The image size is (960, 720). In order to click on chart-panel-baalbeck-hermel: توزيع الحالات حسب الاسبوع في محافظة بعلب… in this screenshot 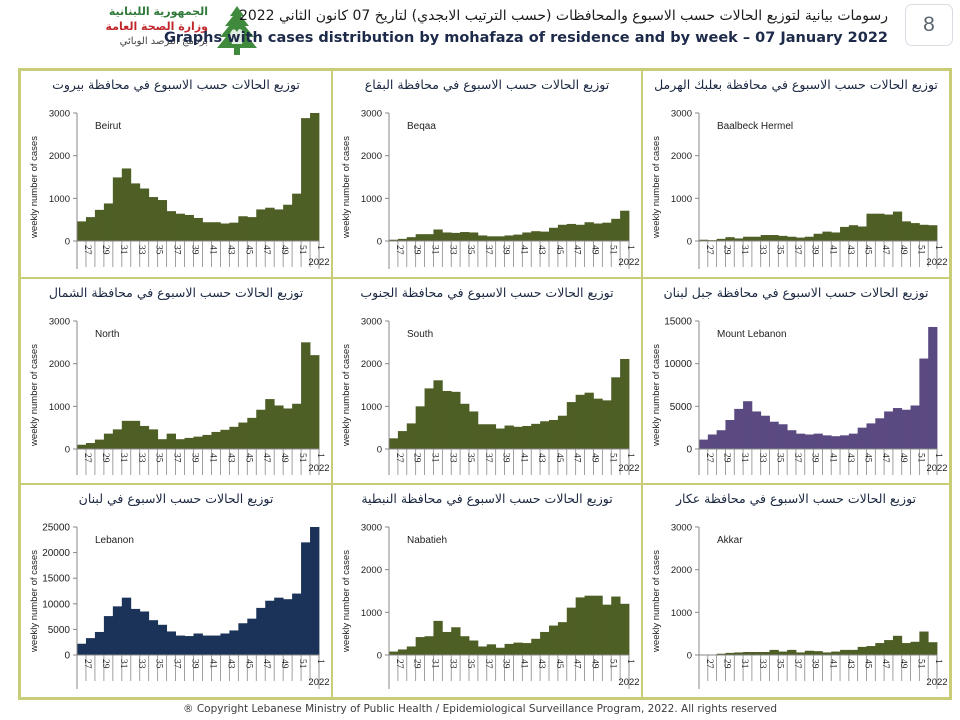, I will do `click(796, 174)`.